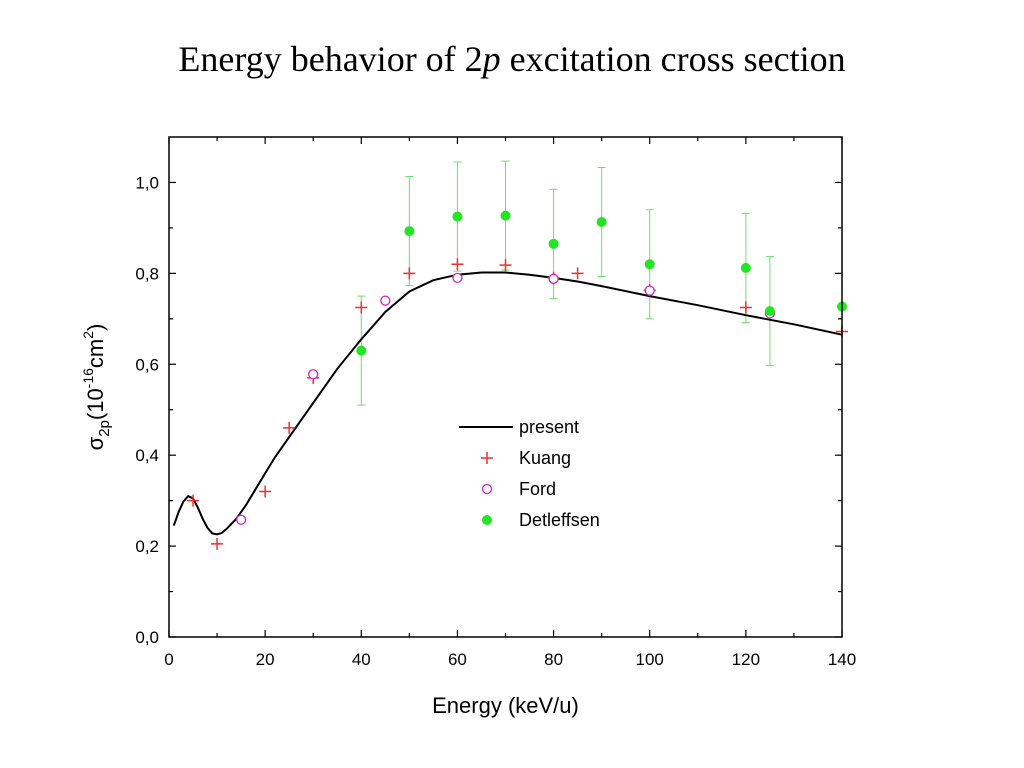 The height and width of the screenshot is (768, 1024). Describe the element at coordinates (553, 659) in the screenshot. I see `x-tick-label: 80` at that location.